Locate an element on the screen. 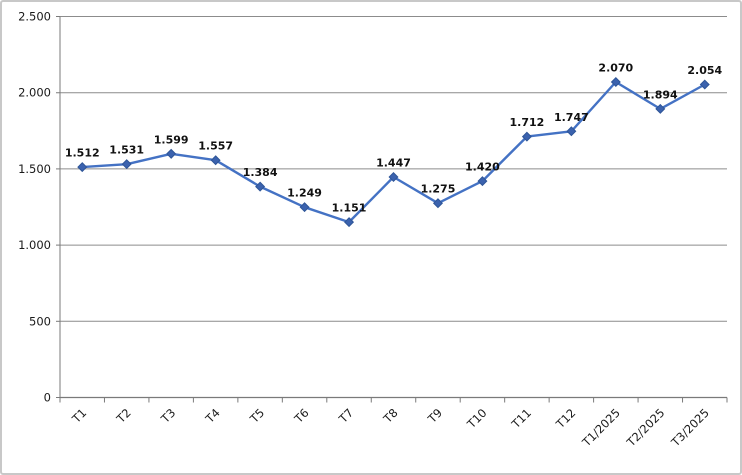  data-label: 1.275 is located at coordinates (438, 189).